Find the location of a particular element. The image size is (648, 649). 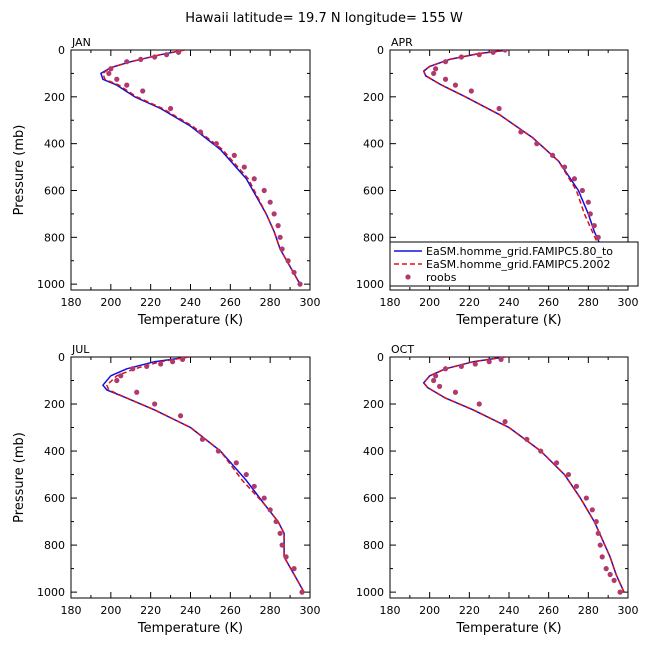

plot-frame is located at coordinates (190, 477).